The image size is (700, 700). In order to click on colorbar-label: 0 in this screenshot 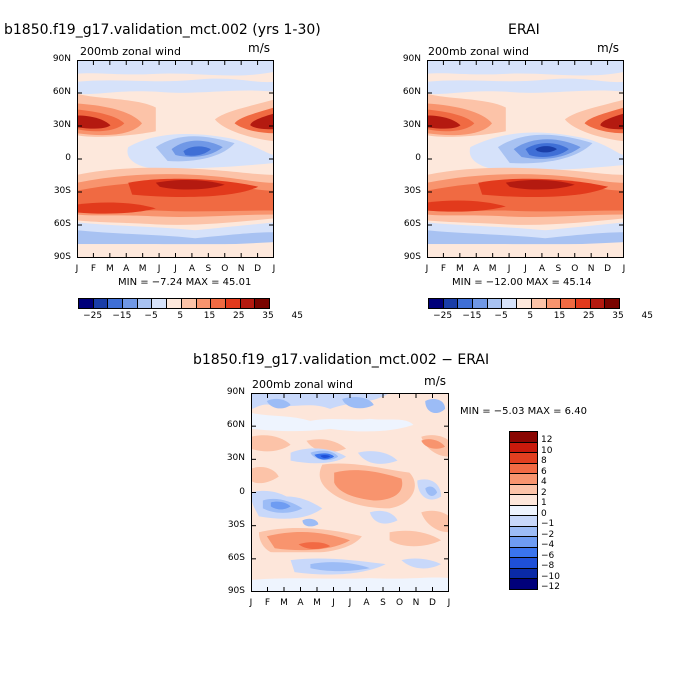, I will do `click(544, 513)`.